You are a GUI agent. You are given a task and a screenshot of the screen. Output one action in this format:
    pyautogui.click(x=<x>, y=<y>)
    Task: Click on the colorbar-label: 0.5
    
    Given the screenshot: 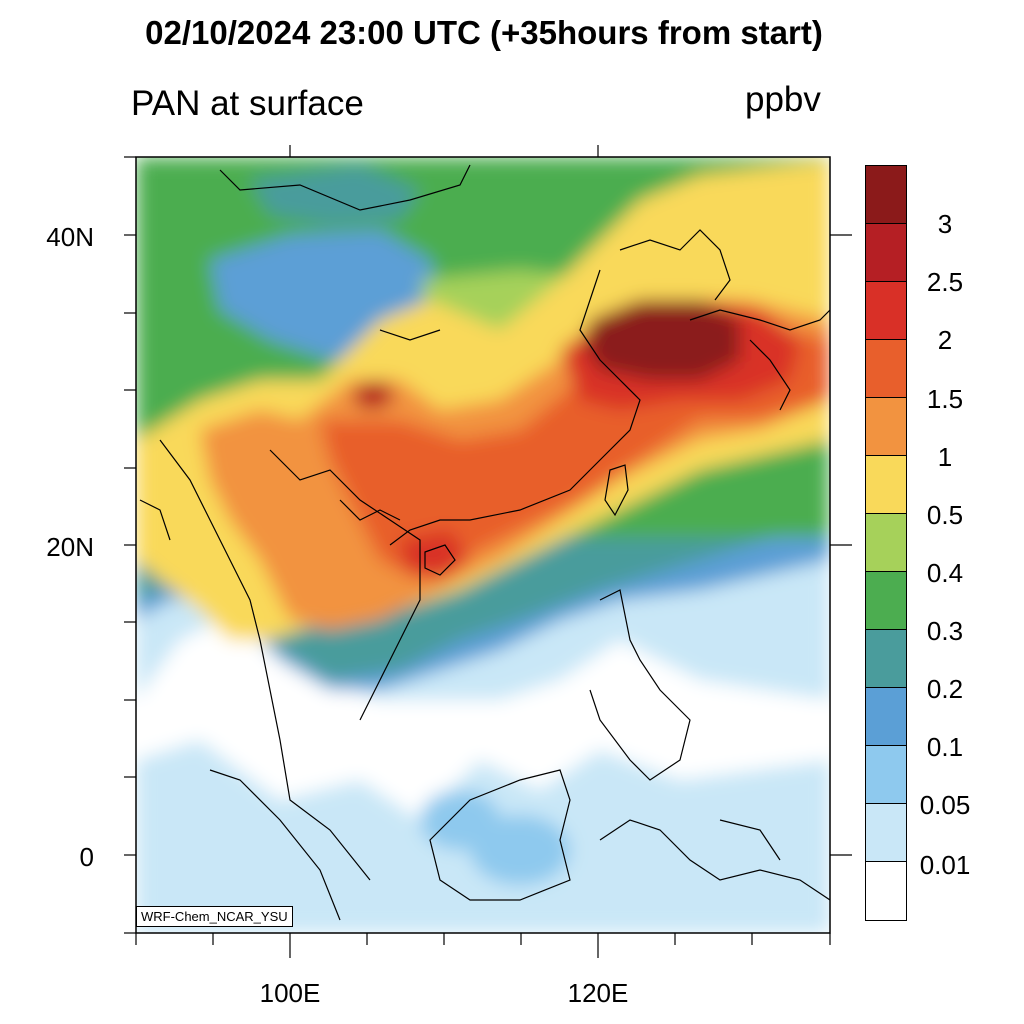 What is the action you would take?
    pyautogui.click(x=945, y=515)
    